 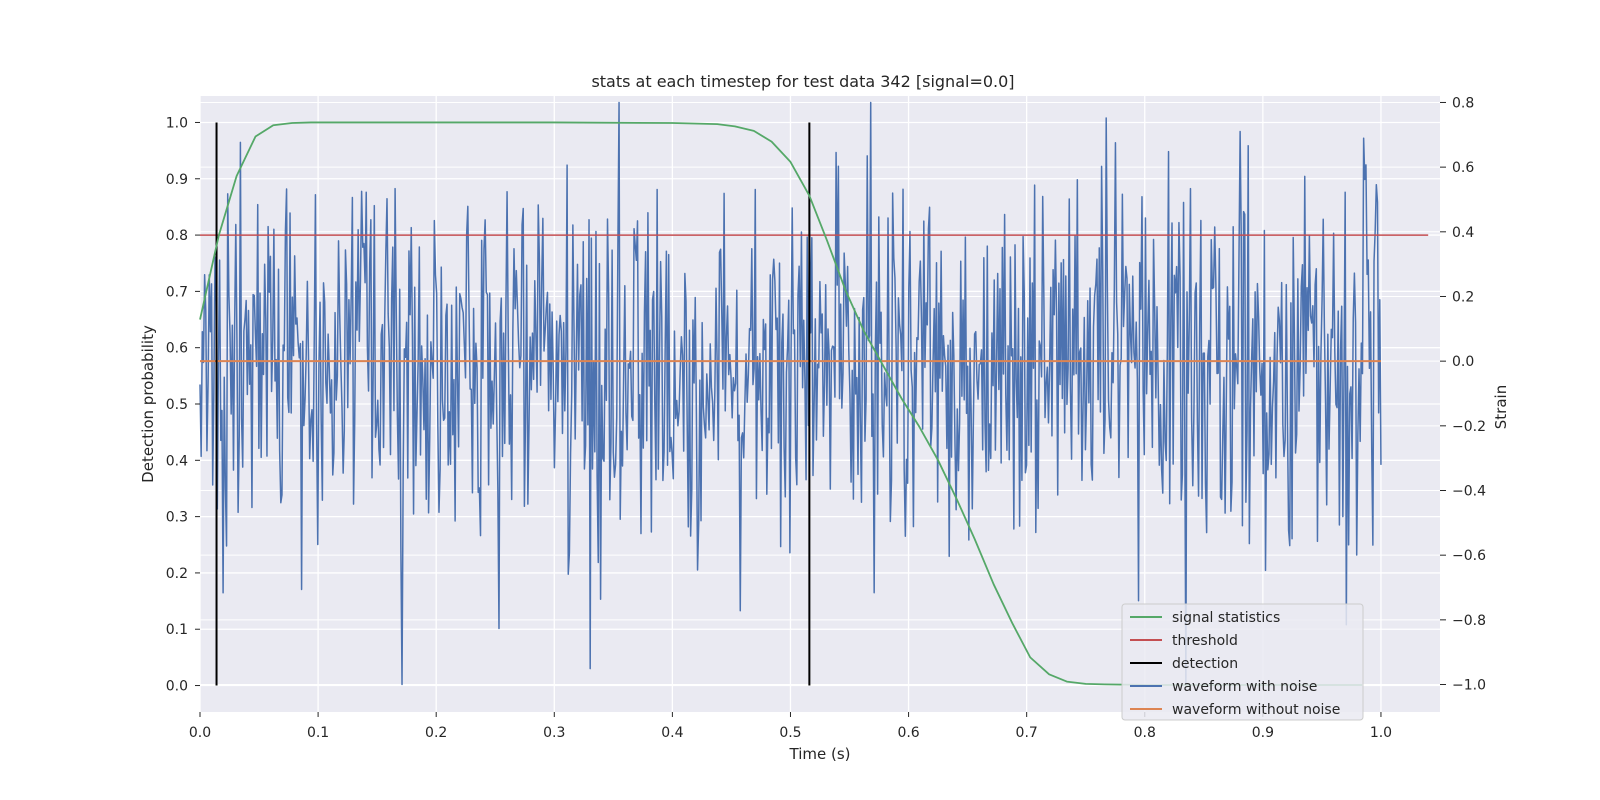 I want to click on x-ticks: 0.0 0.1 0.2 0.3 0.4 0.5 0.6 0.7 0.8 0.9 1.0, so click(x=790, y=726).